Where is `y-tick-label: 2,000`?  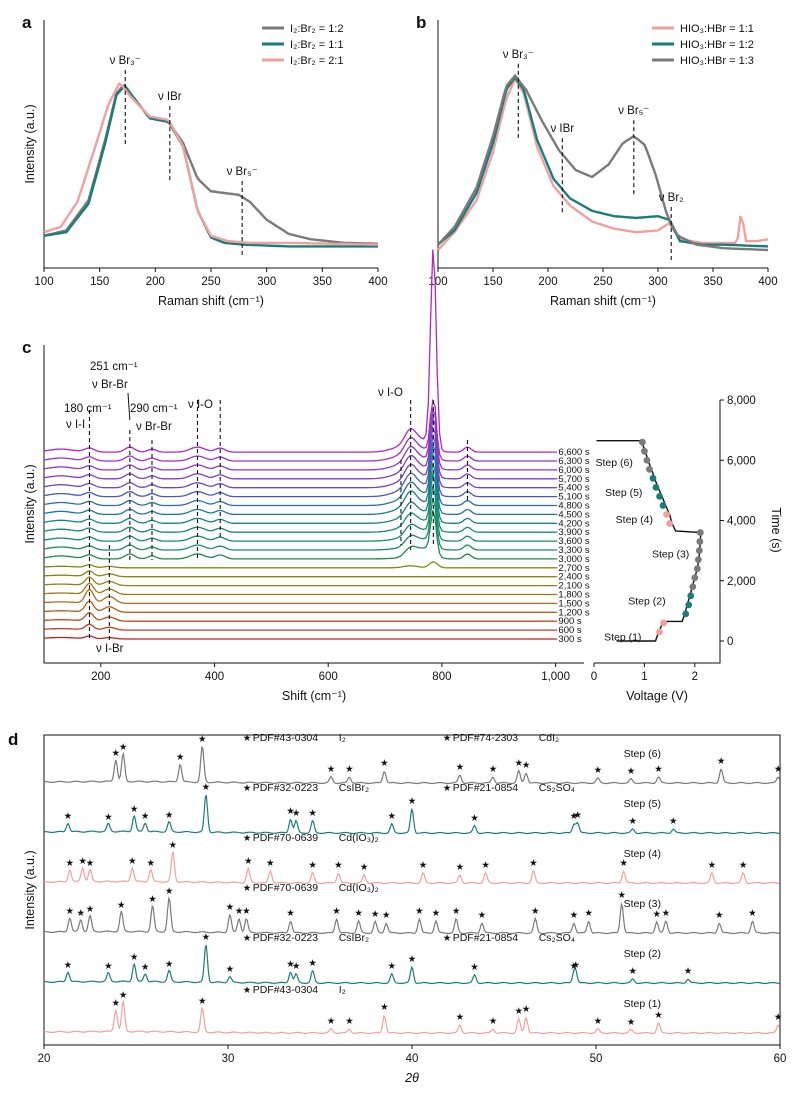
y-tick-label: 2,000 is located at coordinates (741, 582).